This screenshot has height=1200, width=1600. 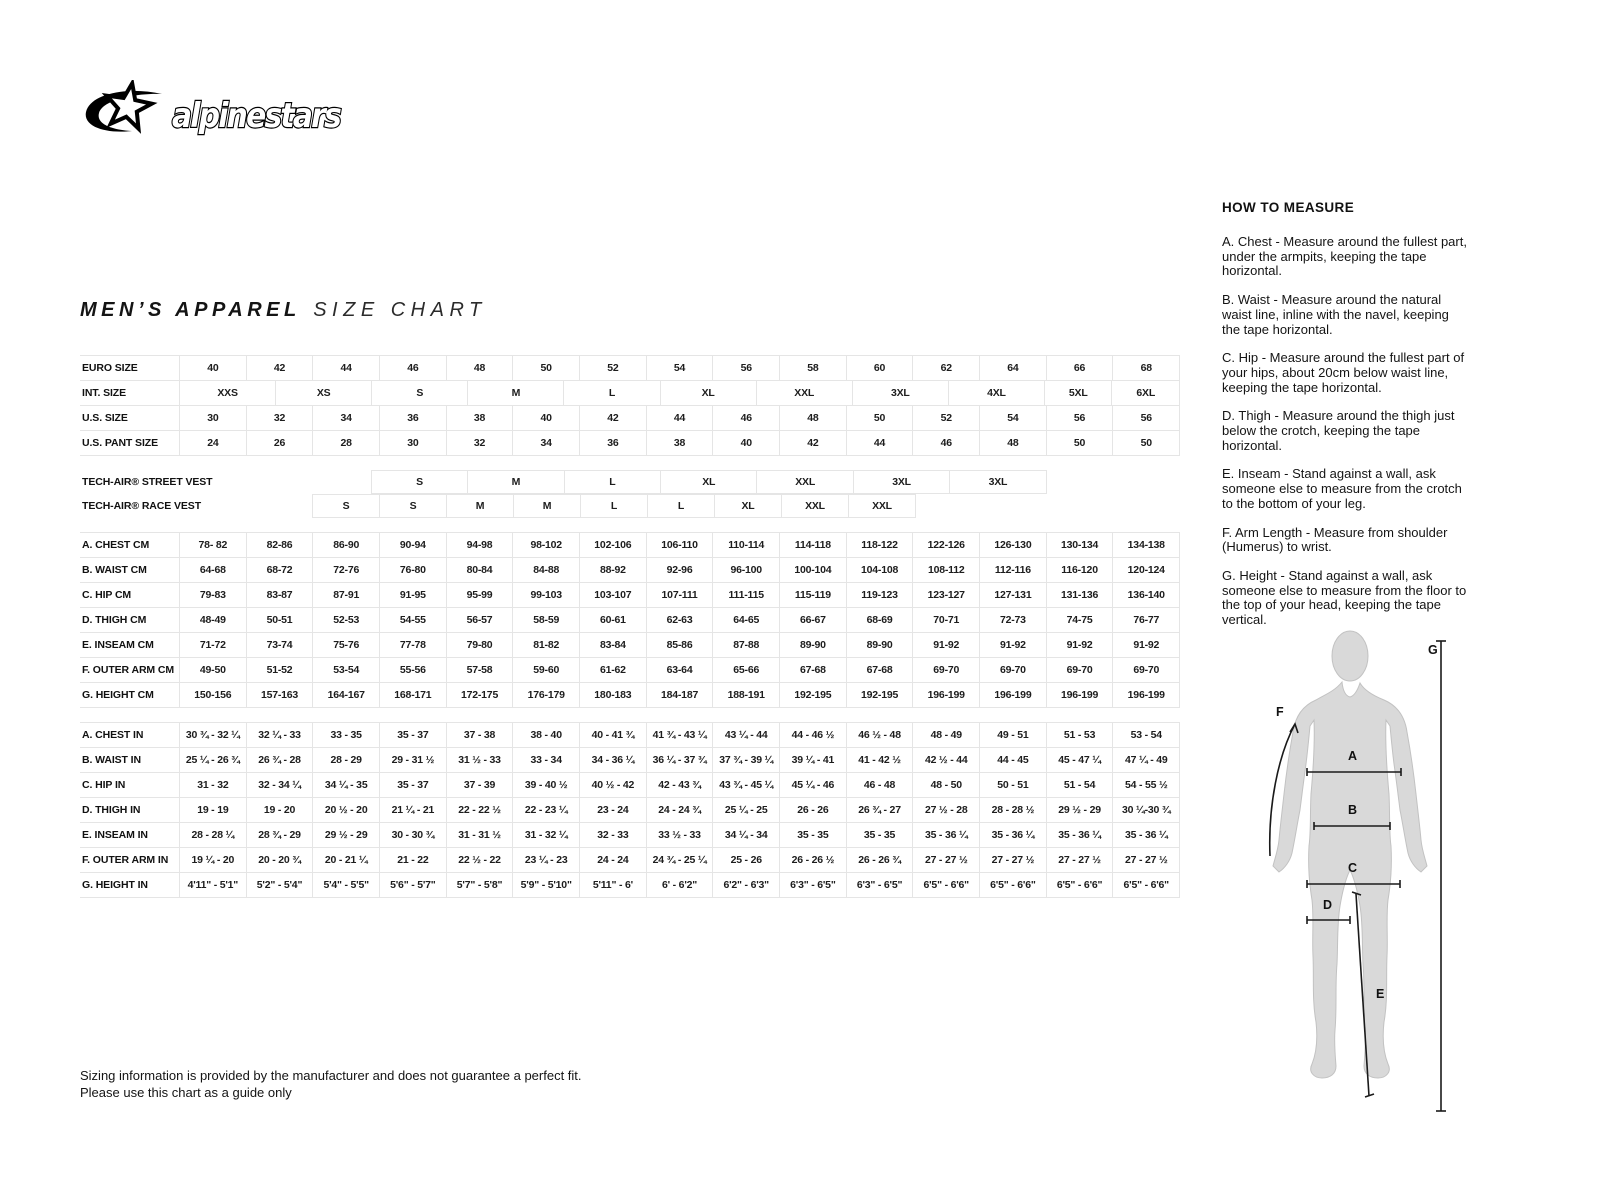 I want to click on size-cell: 66, so click(x=1080, y=368).